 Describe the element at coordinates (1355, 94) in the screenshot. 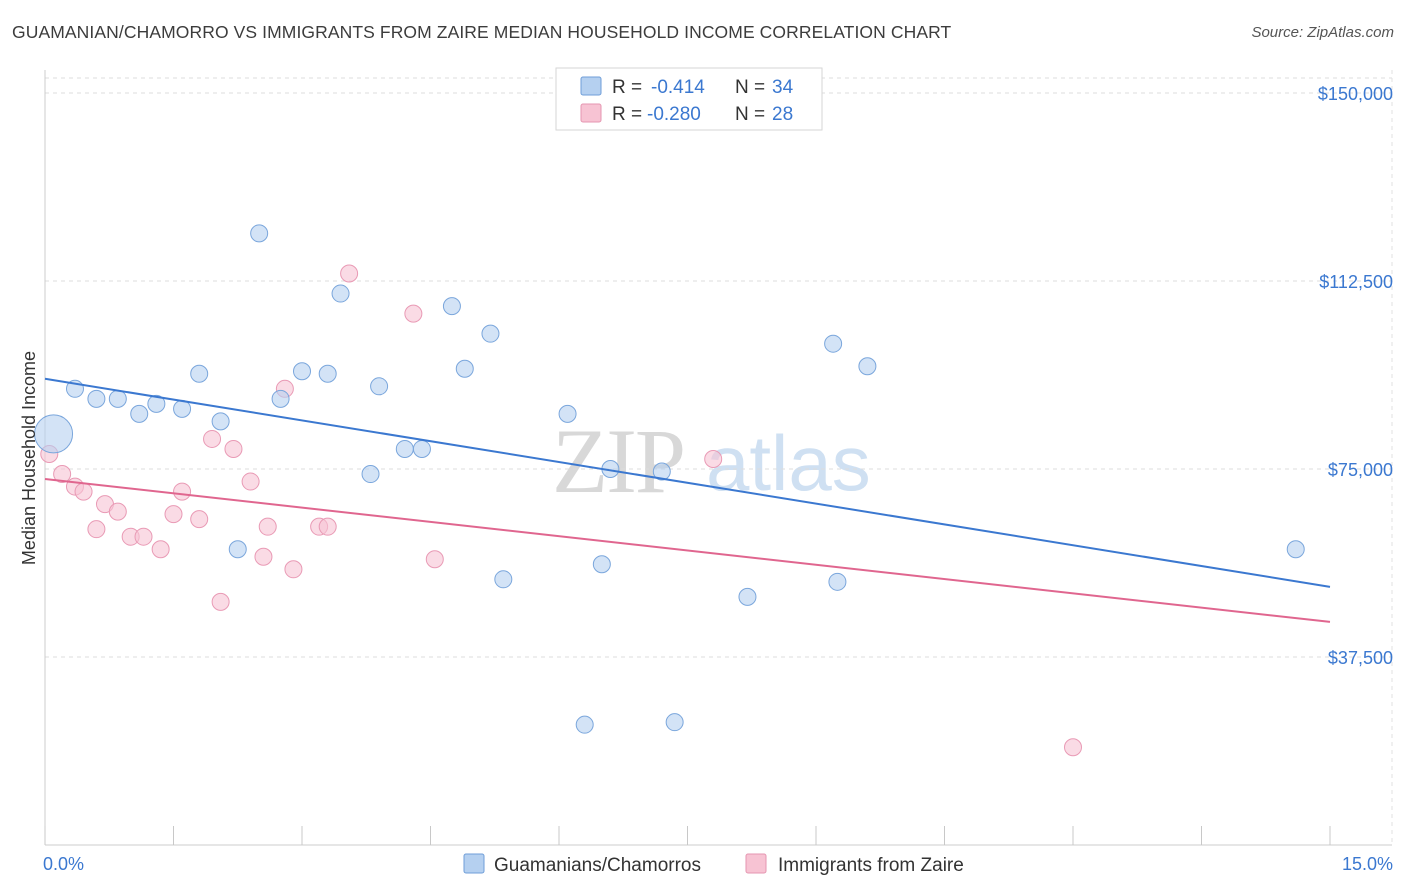

I see `y-tick-label-3: $150,000` at that location.